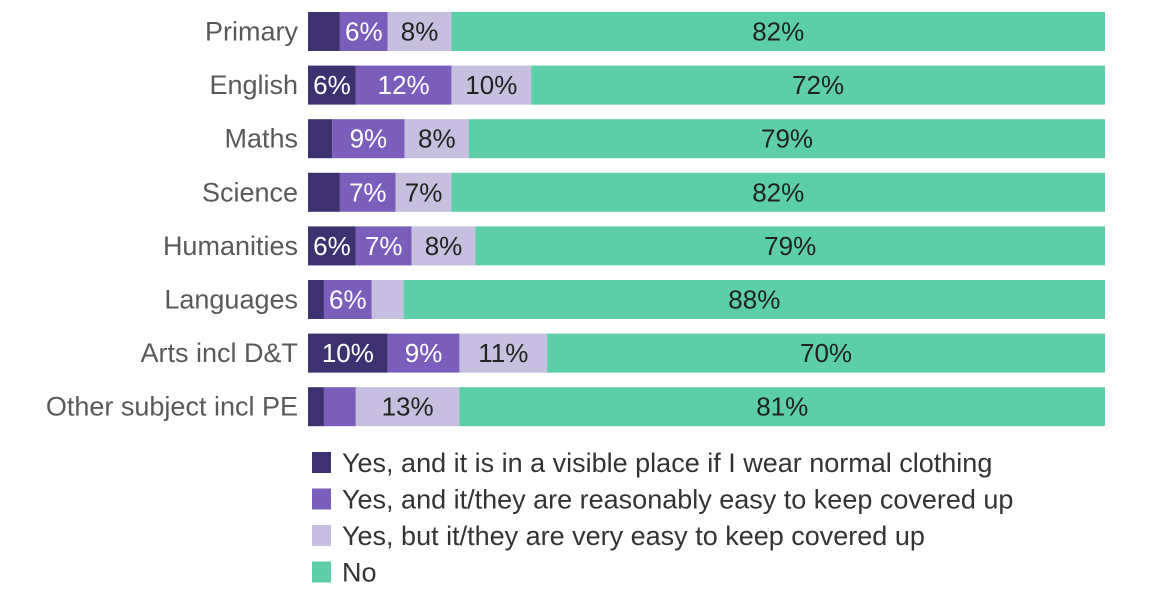  Describe the element at coordinates (231, 300) in the screenshot. I see `category-label-languages: Languages` at that location.